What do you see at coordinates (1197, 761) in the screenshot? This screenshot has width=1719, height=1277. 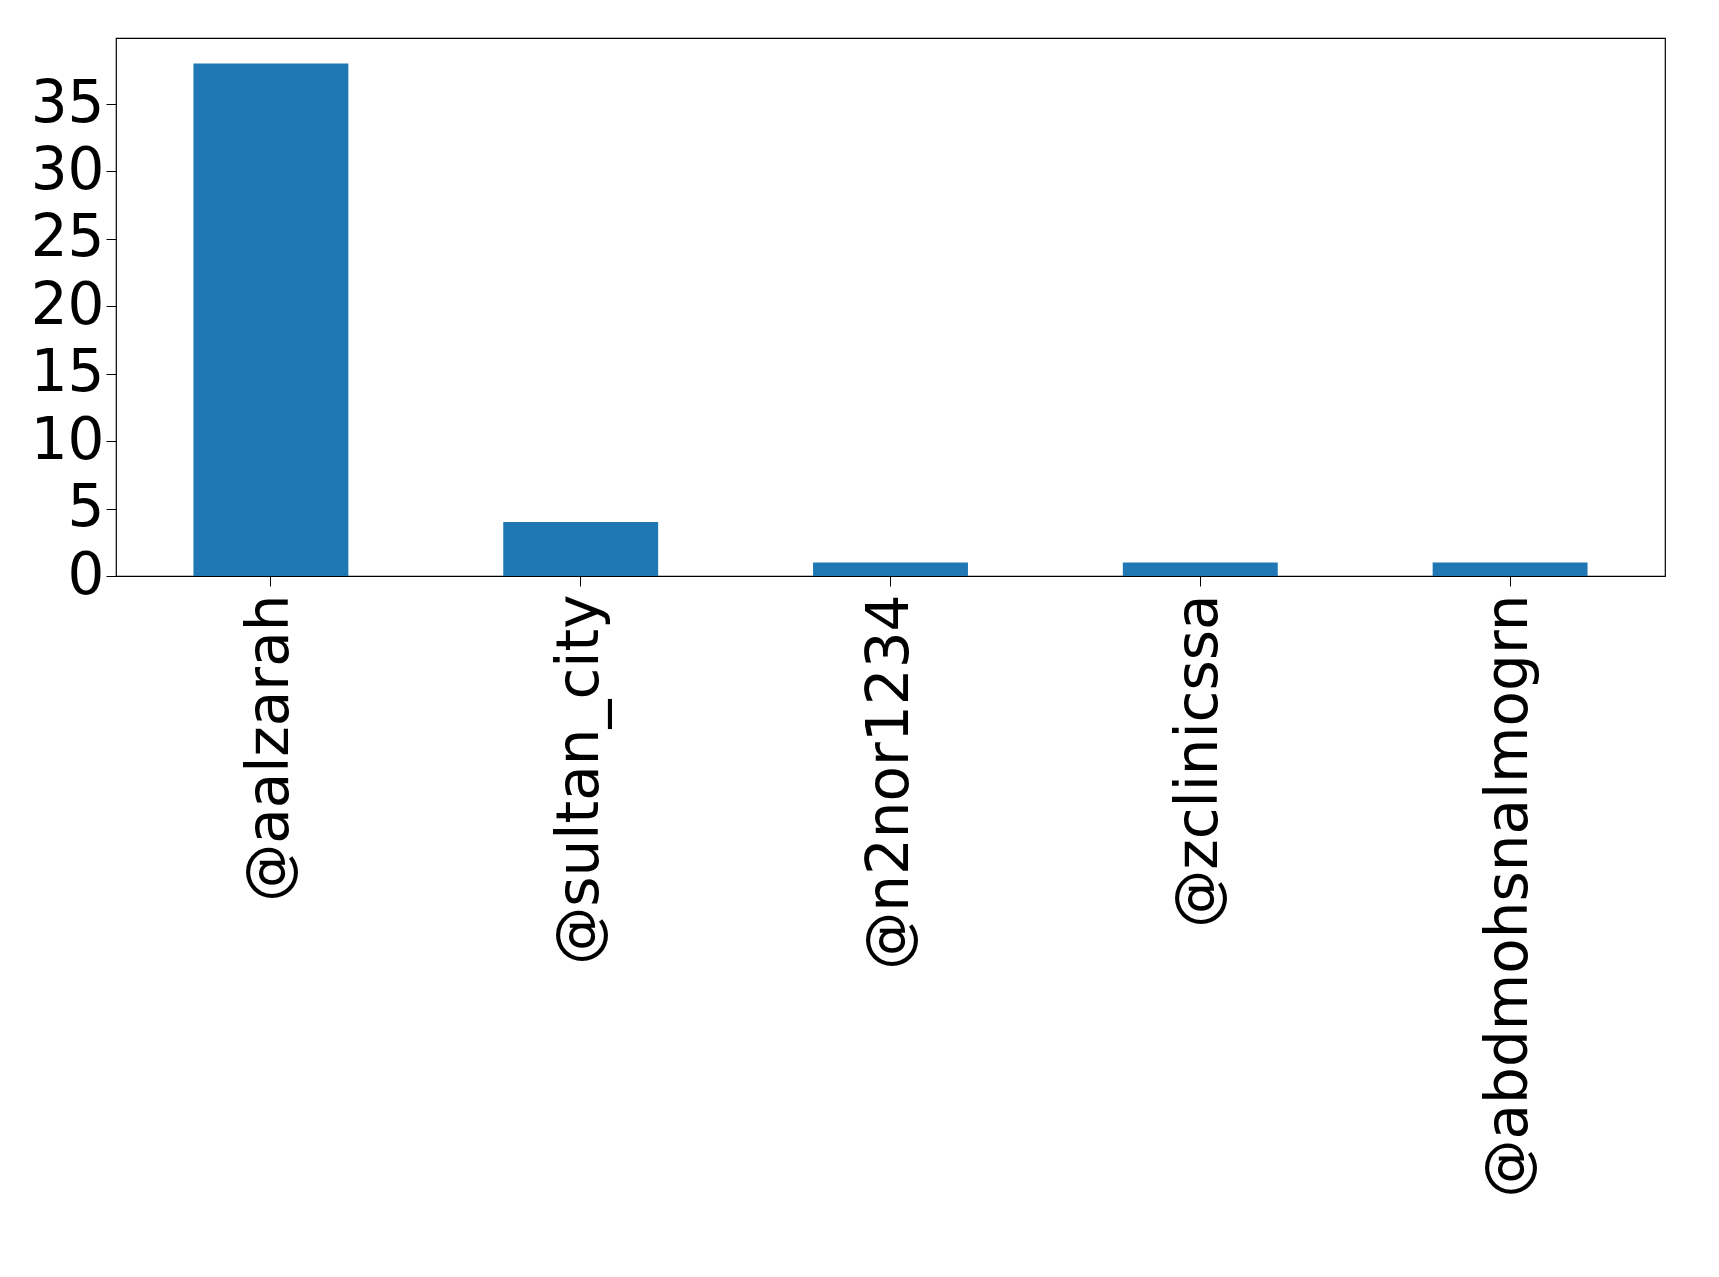 I see `x-tick-label: @zclinicssa` at bounding box center [1197, 761].